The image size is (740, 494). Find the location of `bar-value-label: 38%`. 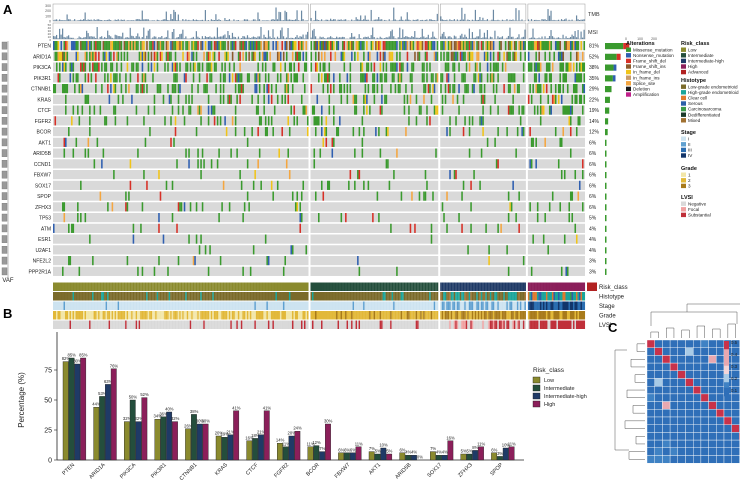

bar-value-label: 38% is located at coordinates (194, 411).